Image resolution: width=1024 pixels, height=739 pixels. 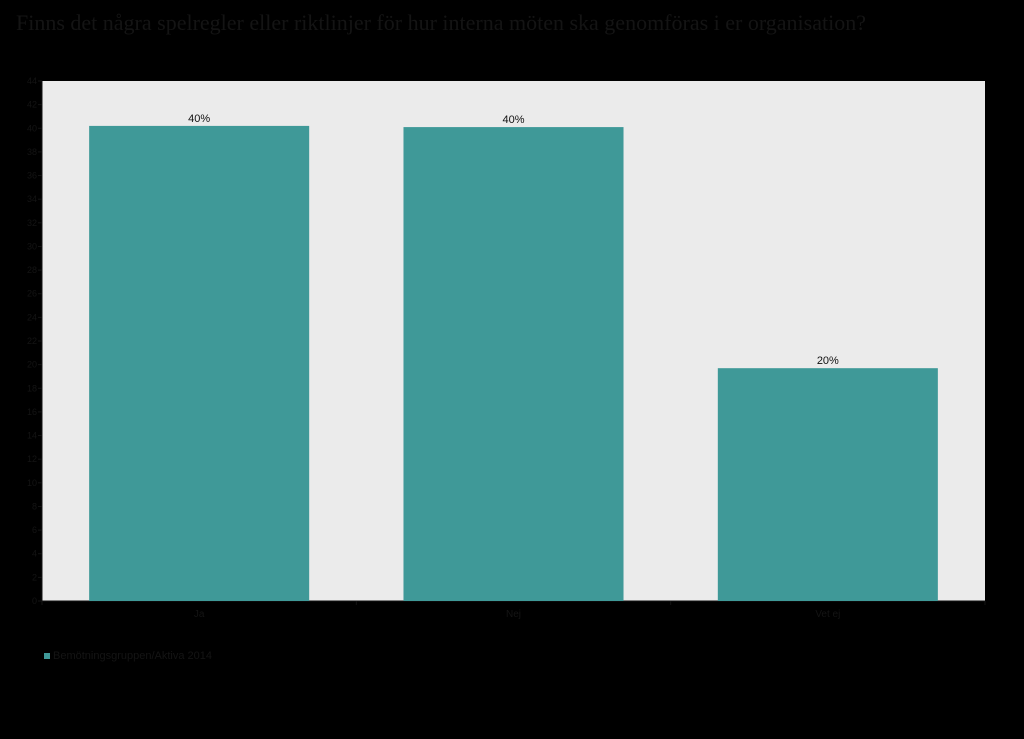 I want to click on y-tick-label: 2, so click(x=34, y=577).